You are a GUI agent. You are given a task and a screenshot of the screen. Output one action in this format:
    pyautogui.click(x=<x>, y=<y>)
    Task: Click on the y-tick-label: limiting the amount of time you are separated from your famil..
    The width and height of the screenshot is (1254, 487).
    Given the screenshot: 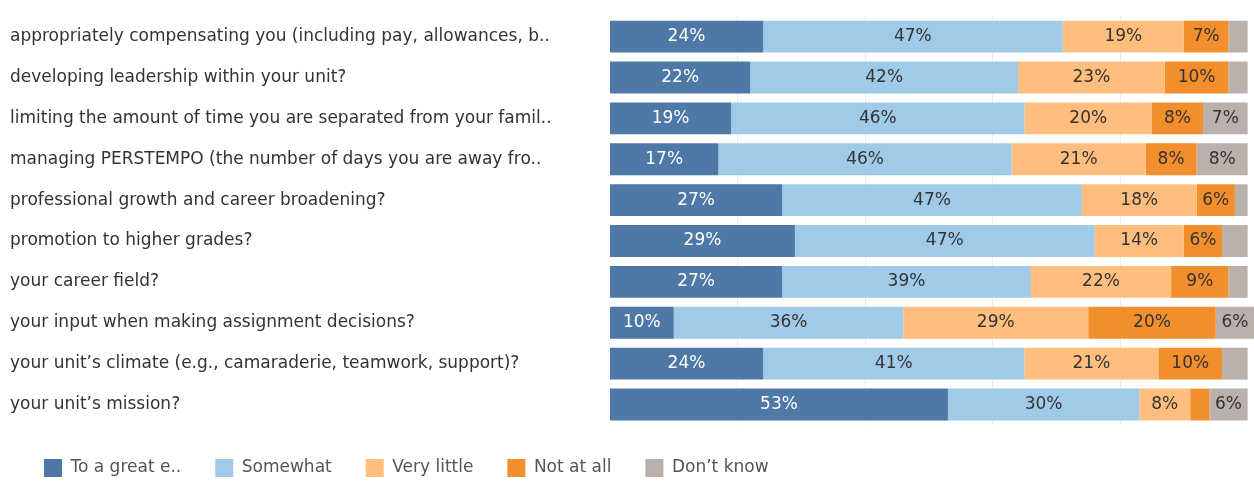 What is the action you would take?
    pyautogui.click(x=281, y=116)
    